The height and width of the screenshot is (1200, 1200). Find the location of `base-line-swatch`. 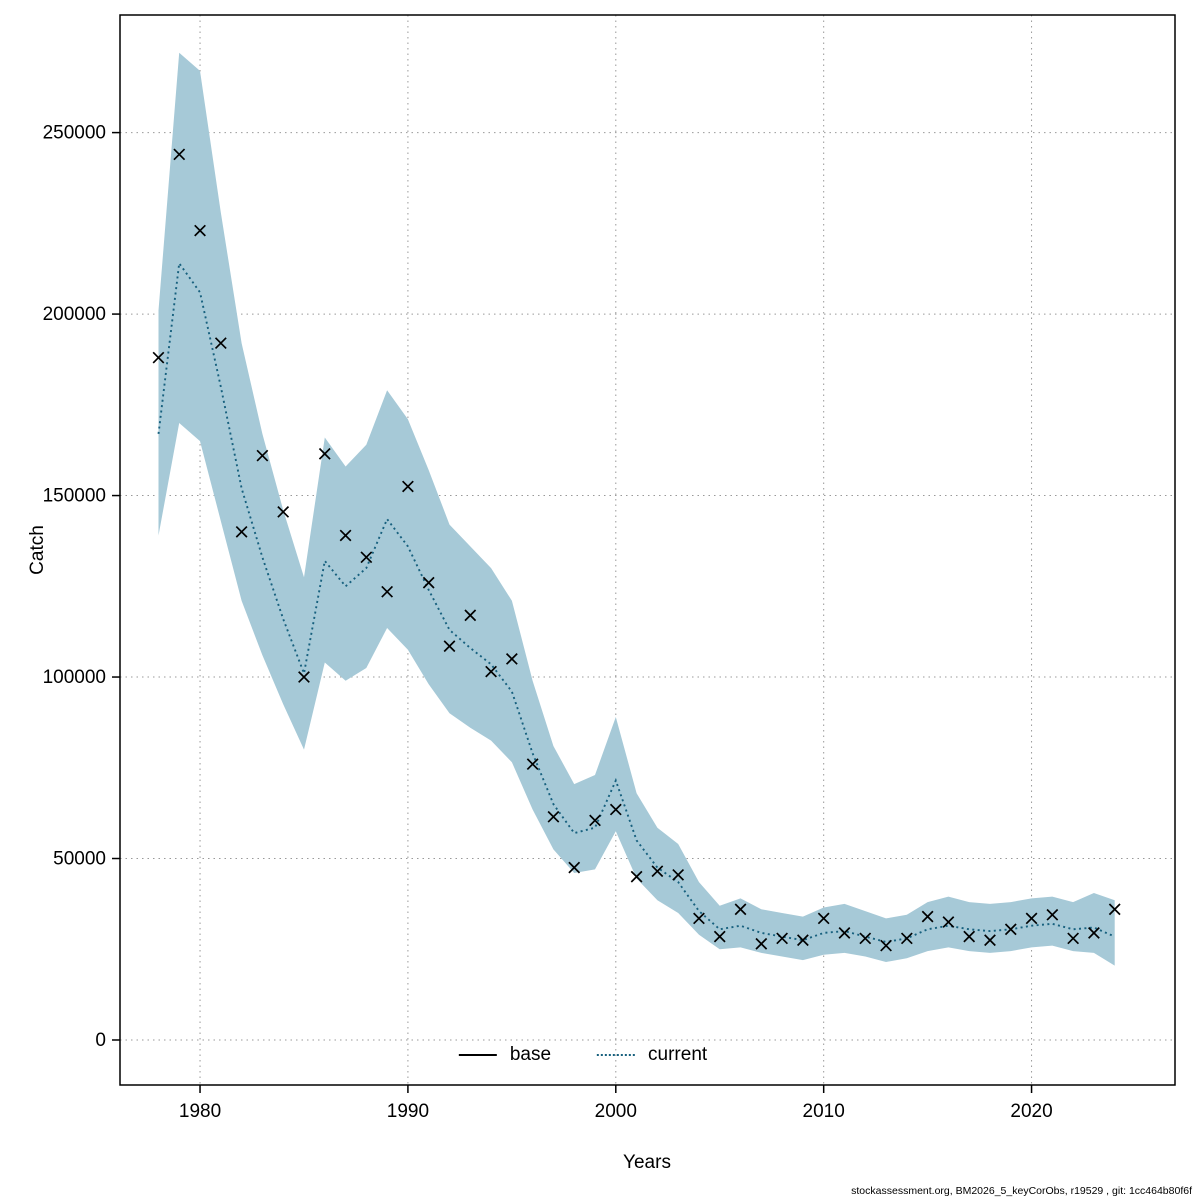

base-line-swatch is located at coordinates (477, 1055).